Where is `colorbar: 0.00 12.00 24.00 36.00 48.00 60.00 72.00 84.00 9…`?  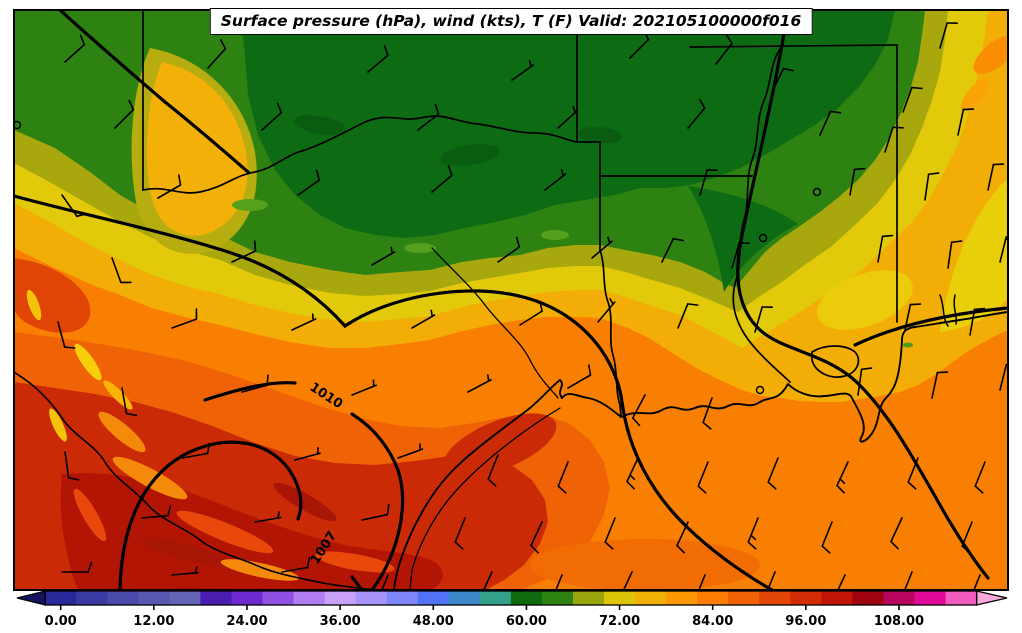 colorbar: 0.00 12.00 24.00 36.00 48.00 60.00 72.00 84.00 9… is located at coordinates (512, 609).